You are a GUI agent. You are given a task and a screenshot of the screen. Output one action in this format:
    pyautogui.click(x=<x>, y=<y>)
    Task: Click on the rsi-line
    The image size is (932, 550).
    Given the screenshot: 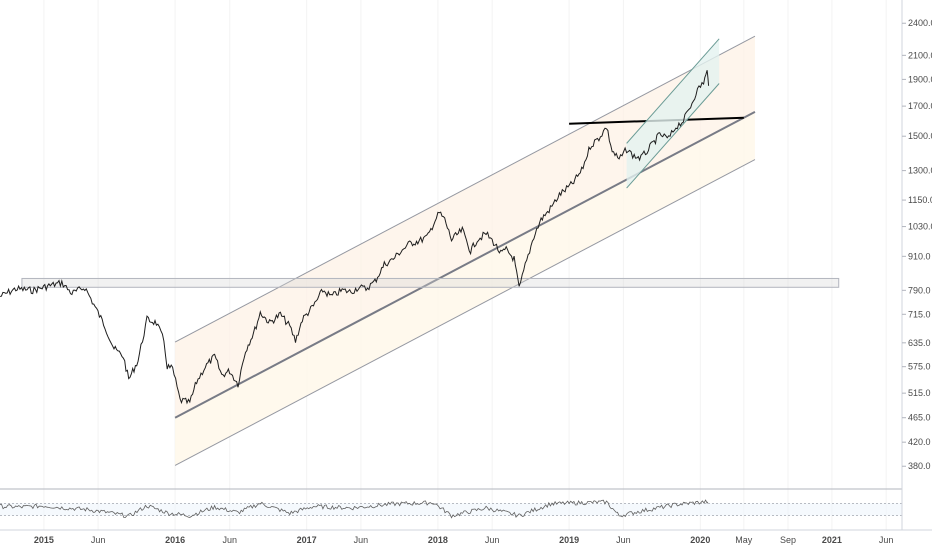 What is the action you would take?
    pyautogui.click(x=354, y=509)
    